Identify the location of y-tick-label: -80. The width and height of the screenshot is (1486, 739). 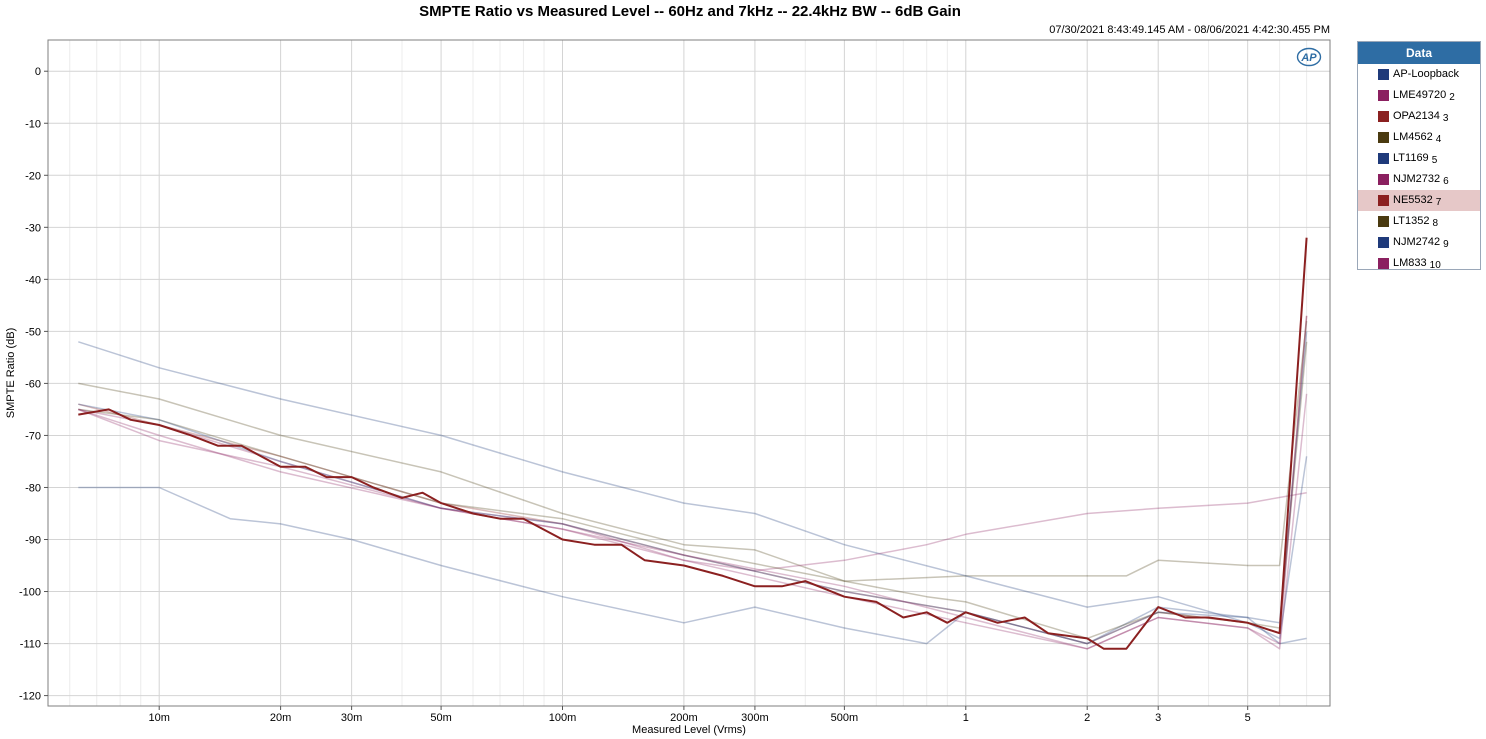
(33, 488).